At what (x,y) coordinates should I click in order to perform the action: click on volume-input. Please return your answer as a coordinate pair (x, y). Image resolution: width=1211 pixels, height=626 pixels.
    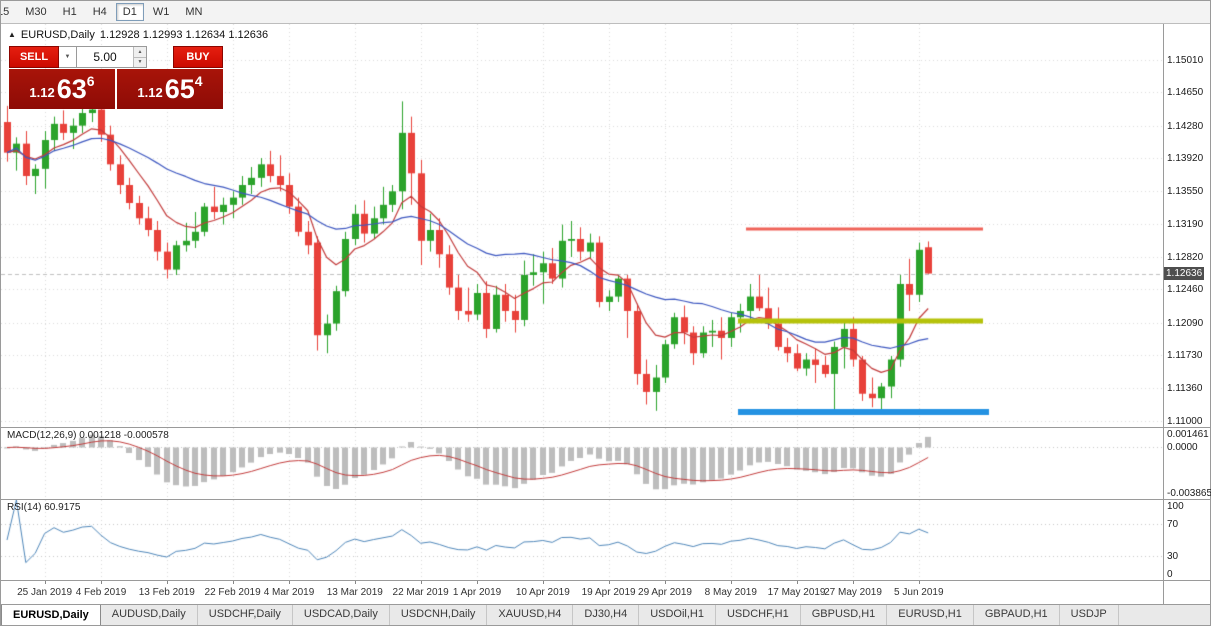
    Looking at the image, I should click on (105, 57).